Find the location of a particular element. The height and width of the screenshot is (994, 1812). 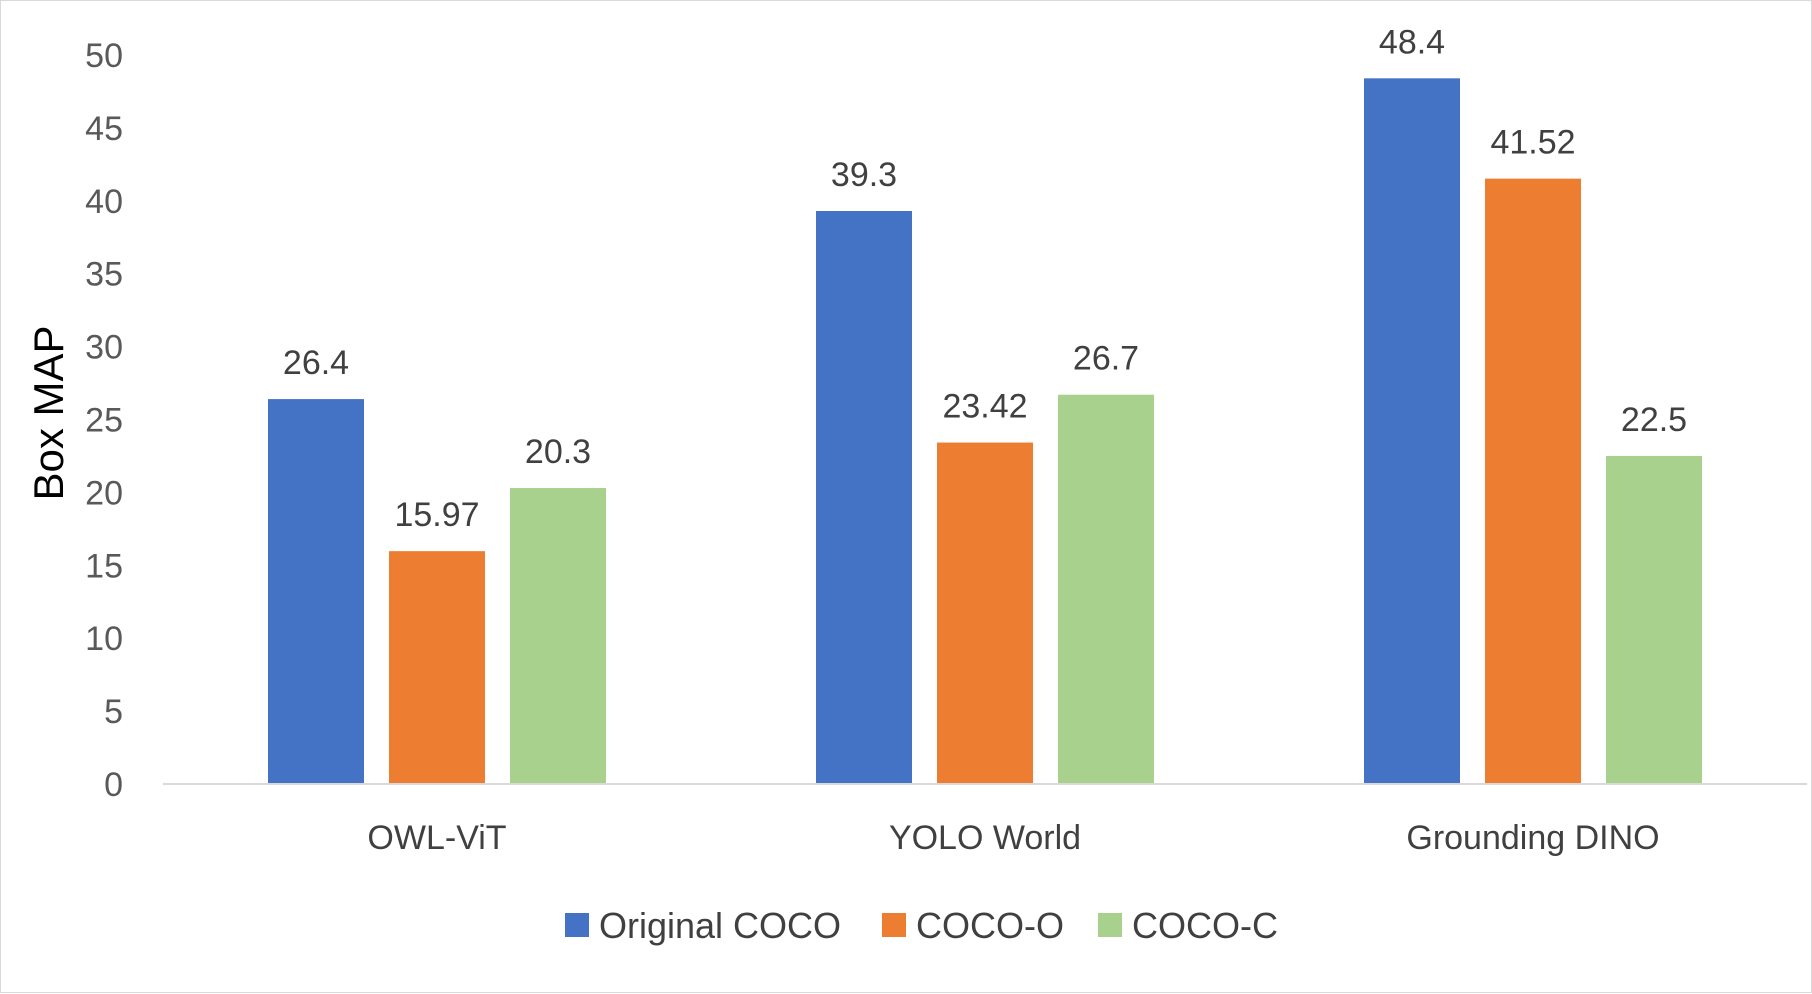

y-axis-label: Box MAP is located at coordinates (48, 412).